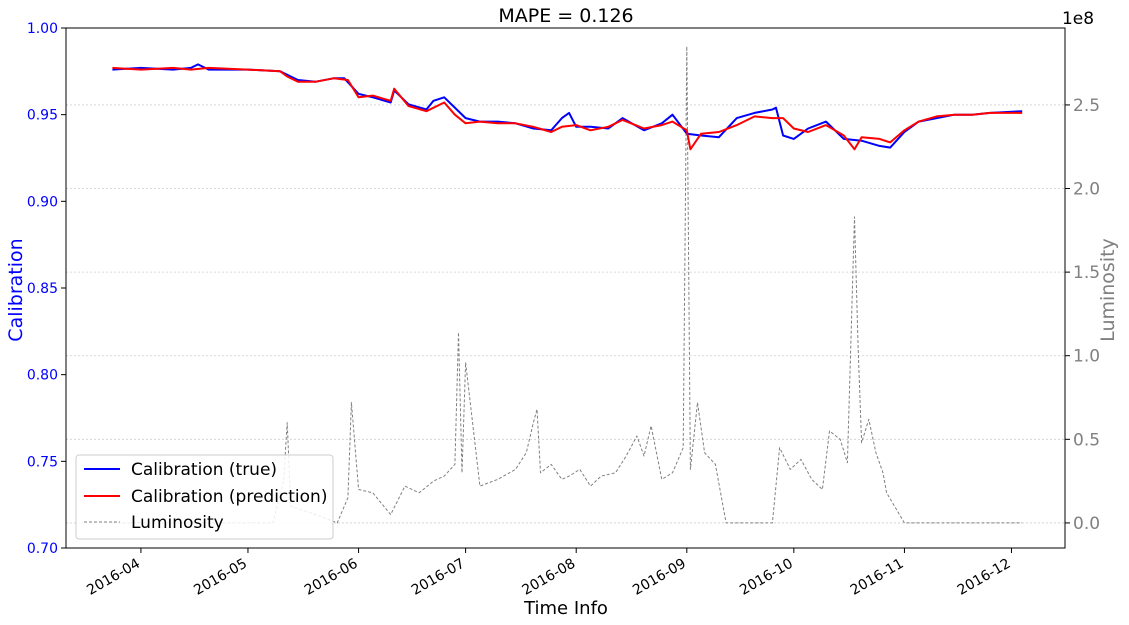 The height and width of the screenshot is (625, 1129). What do you see at coordinates (42, 289) in the screenshot?
I see `left-tick-label: 0.85` at bounding box center [42, 289].